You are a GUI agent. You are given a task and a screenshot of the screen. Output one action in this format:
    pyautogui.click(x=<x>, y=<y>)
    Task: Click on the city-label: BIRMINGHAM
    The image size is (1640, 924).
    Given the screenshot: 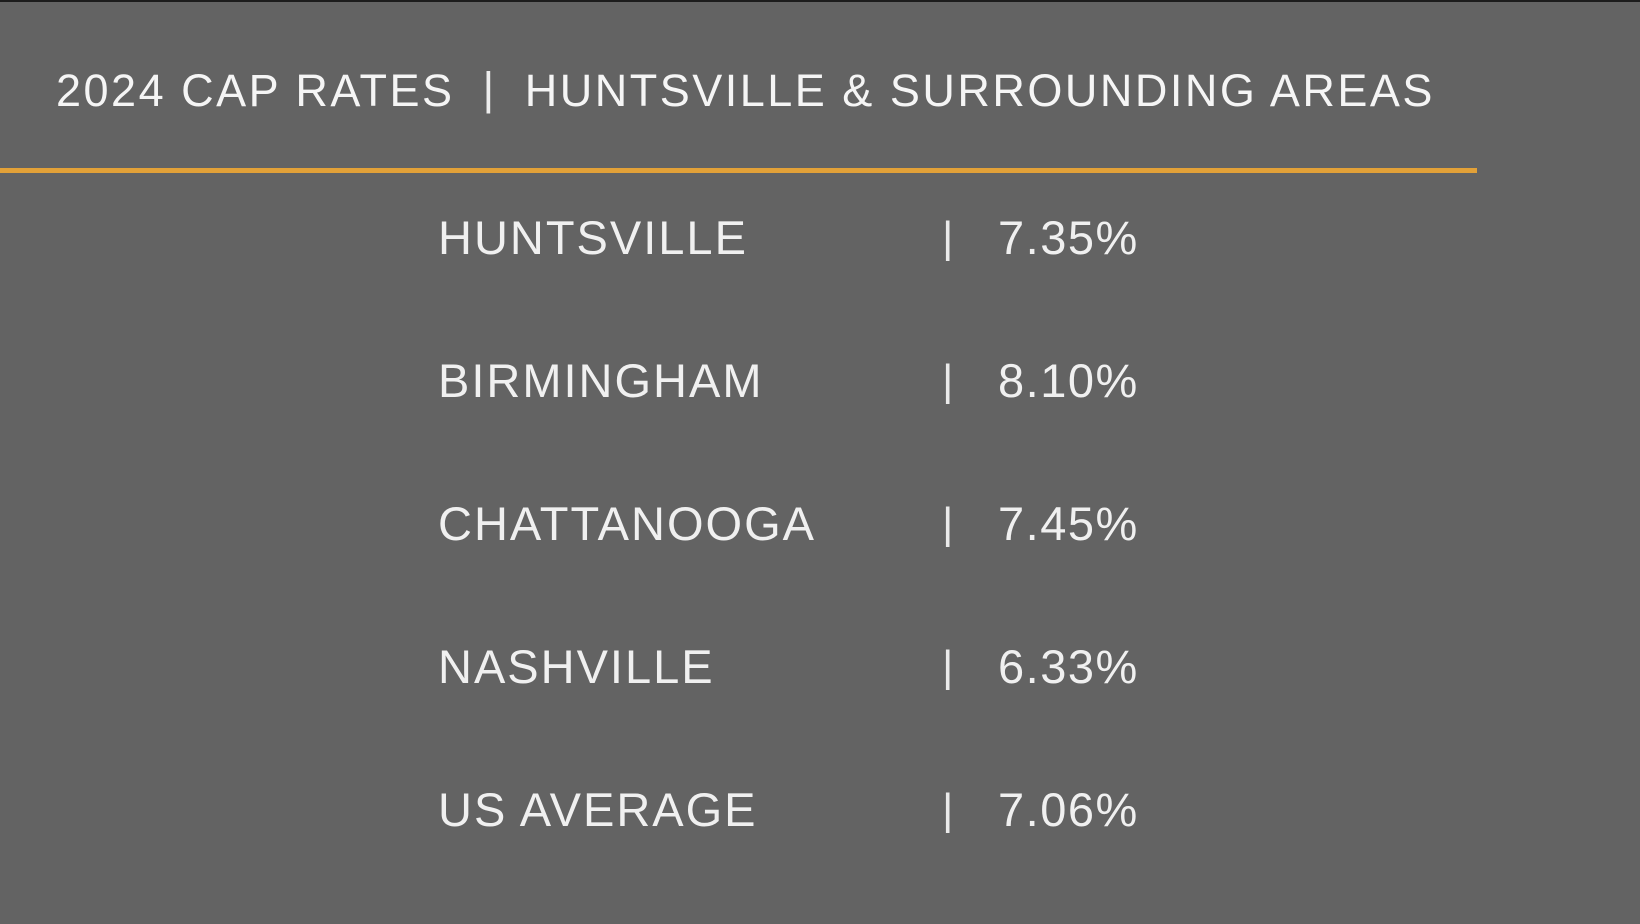 What is the action you would take?
    pyautogui.click(x=601, y=380)
    